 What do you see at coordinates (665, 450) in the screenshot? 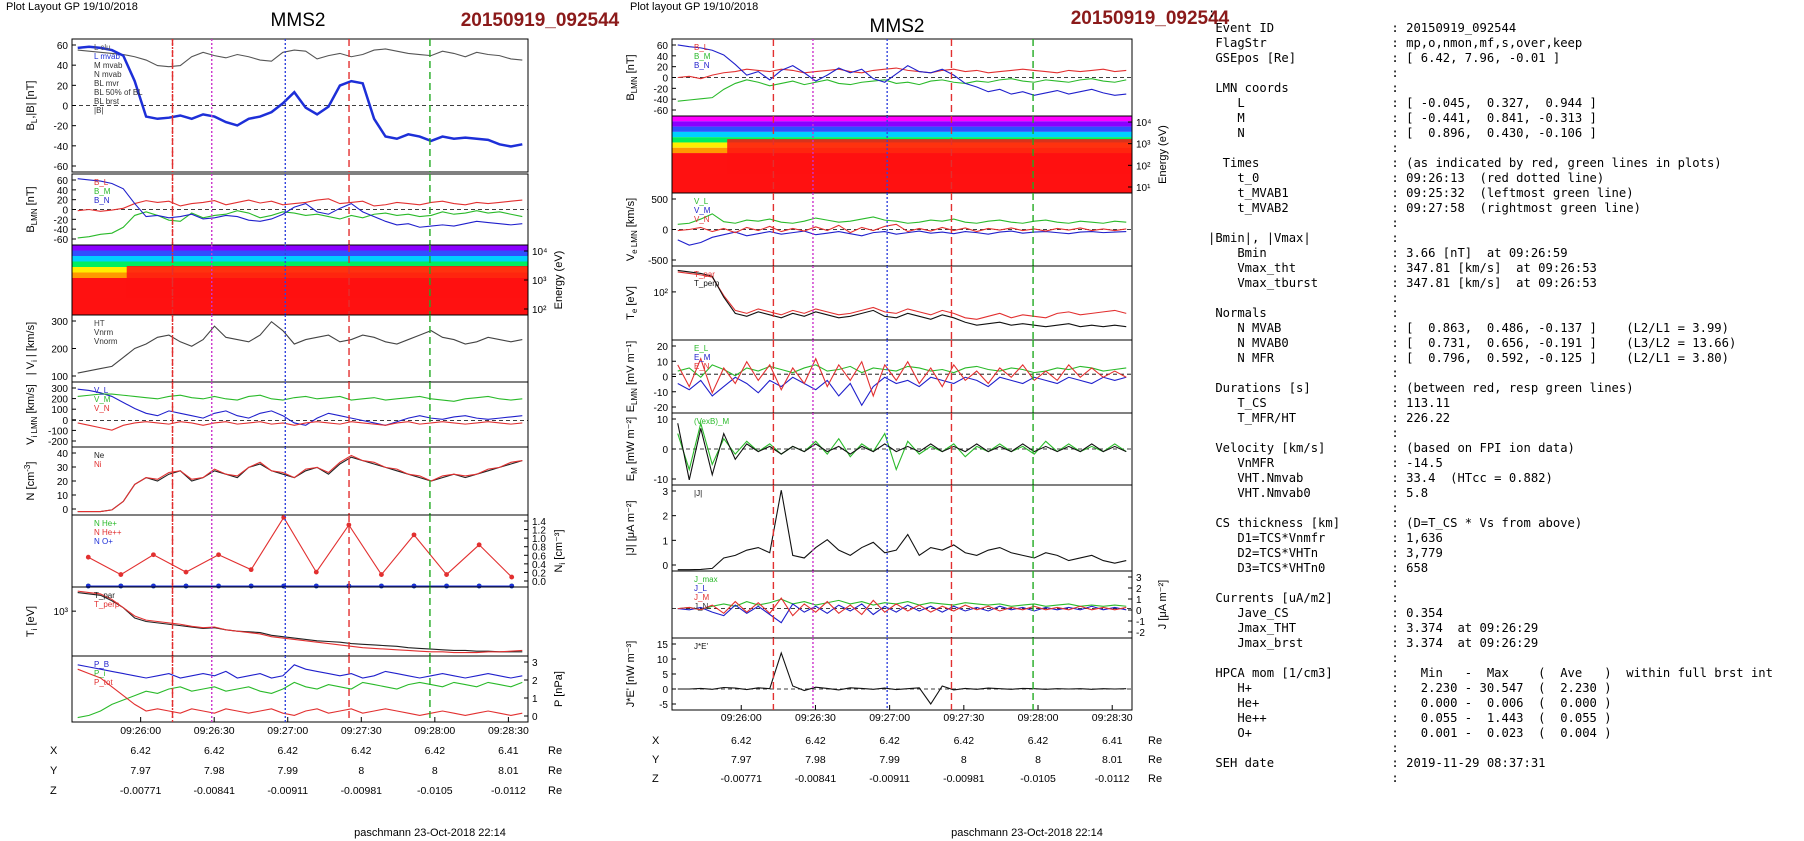
I see `y-tick-label: 0` at bounding box center [665, 450].